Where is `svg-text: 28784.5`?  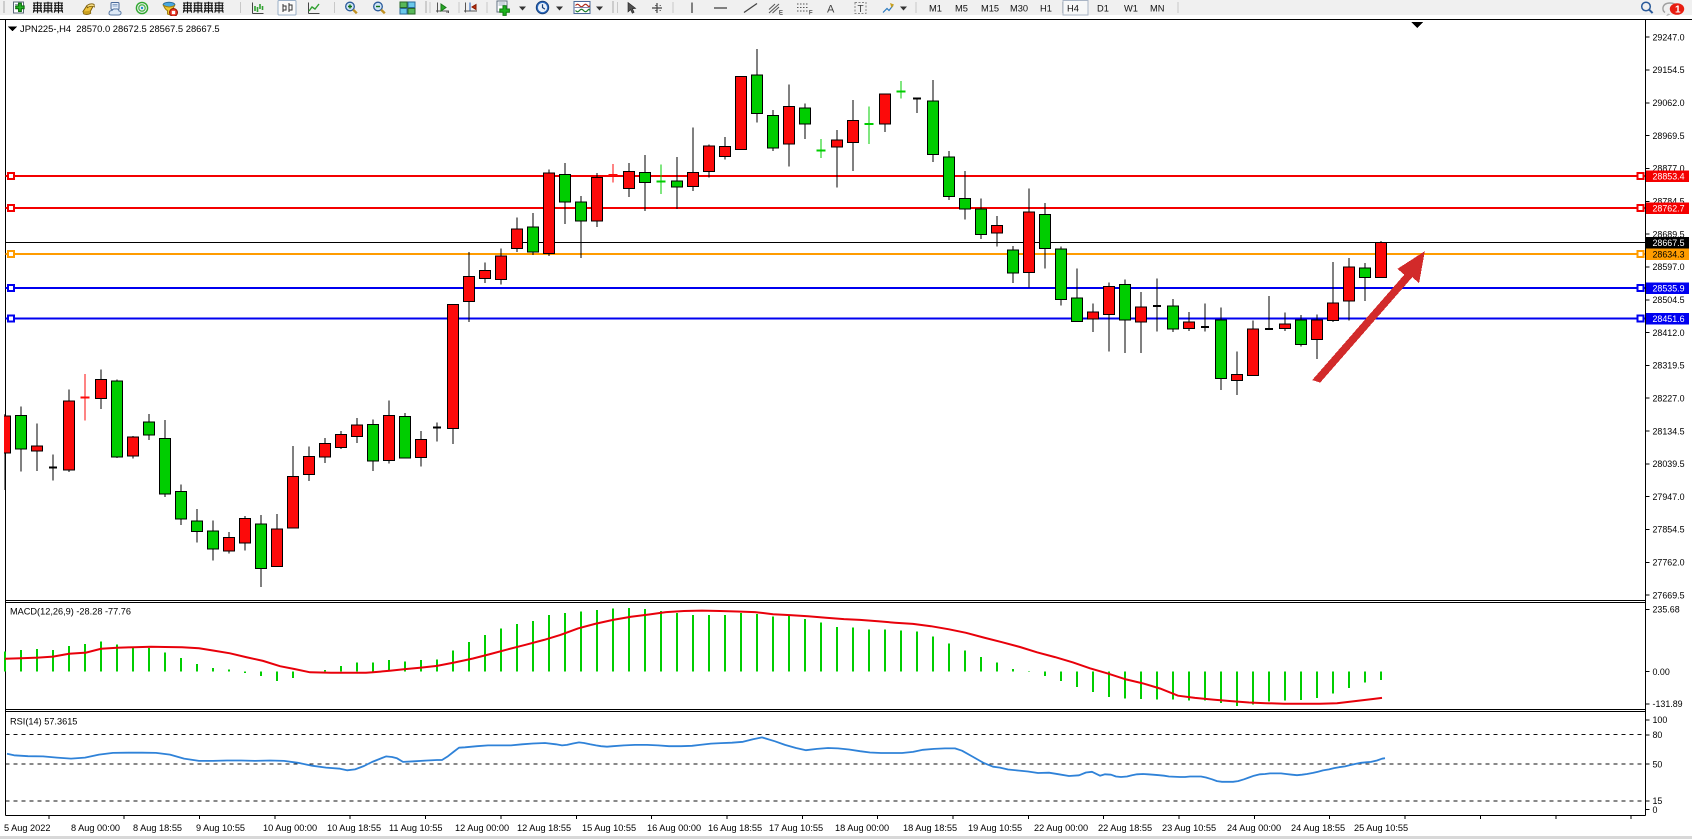
svg-text: 28784.5 is located at coordinates (1669, 202).